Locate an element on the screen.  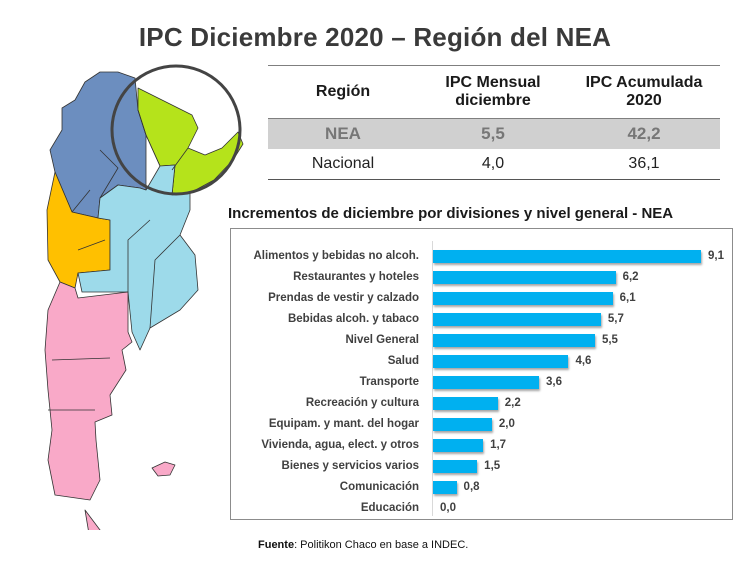
bar-row: Transporte 3,6 is located at coordinates (481, 383).